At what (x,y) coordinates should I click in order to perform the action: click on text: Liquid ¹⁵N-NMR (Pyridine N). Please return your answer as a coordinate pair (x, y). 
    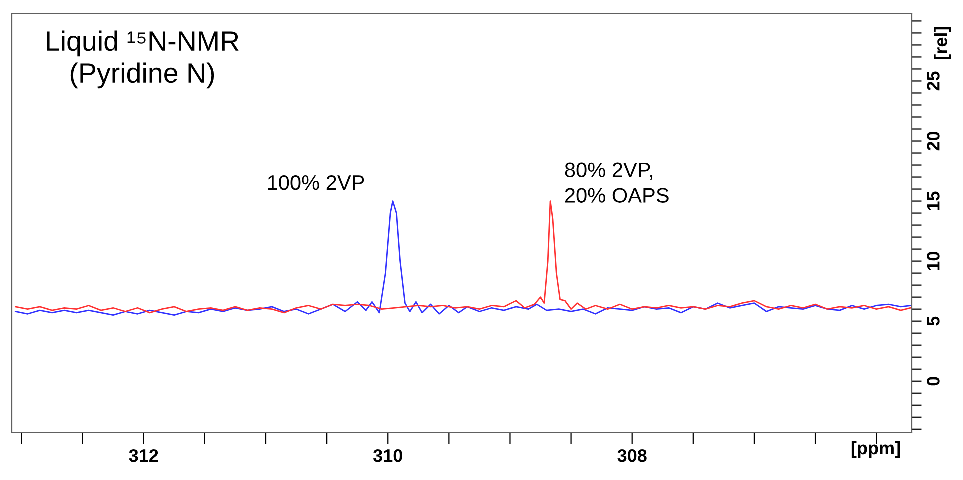
    Looking at the image, I should click on (143, 59).